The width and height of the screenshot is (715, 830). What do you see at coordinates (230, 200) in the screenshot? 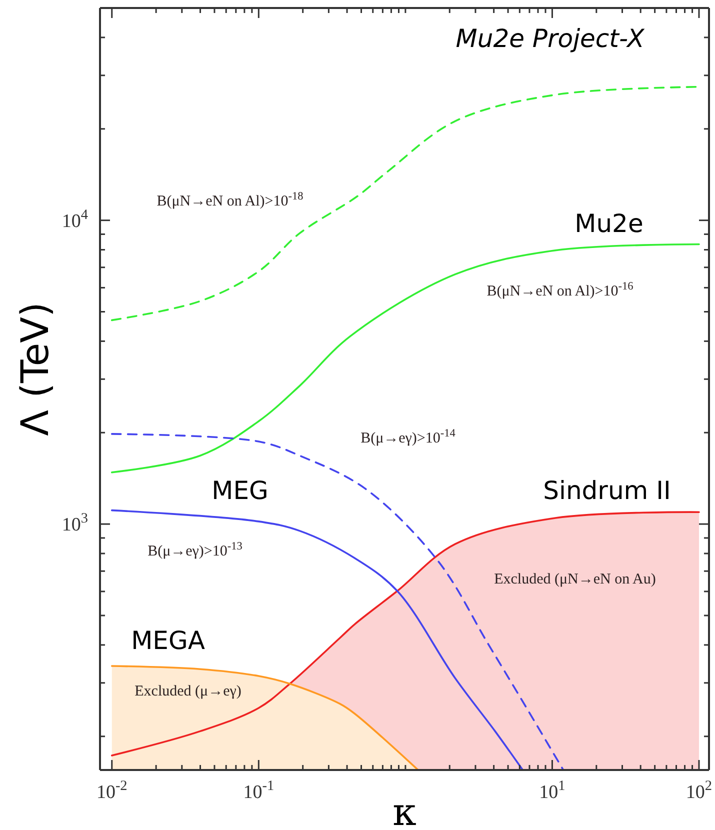
I see `annotation: B(μN→eN on Al)>10$^{-18}$` at bounding box center [230, 200].